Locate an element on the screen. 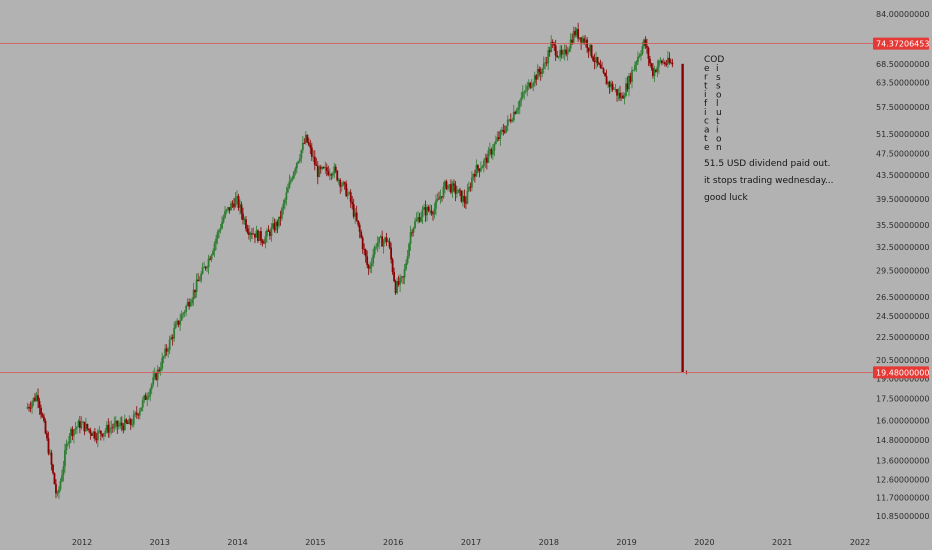  x-tick-label: 2016 is located at coordinates (393, 542).